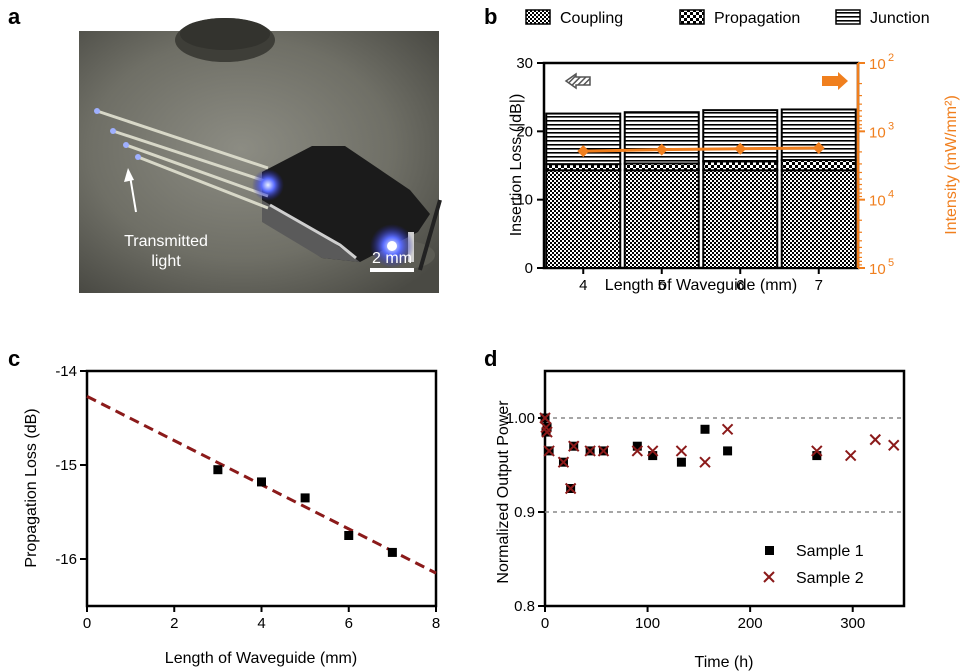 The height and width of the screenshot is (671, 974). What do you see at coordinates (87, 623) in the screenshot?
I see `x-tick-label-c: 0` at bounding box center [87, 623].